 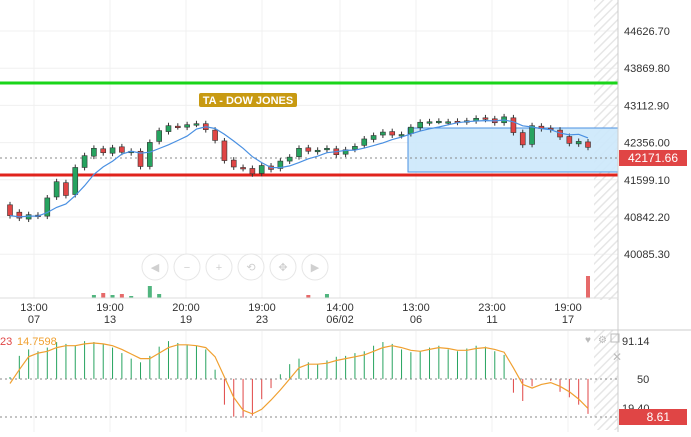 I want to click on forward-icon, so click(x=315, y=267).